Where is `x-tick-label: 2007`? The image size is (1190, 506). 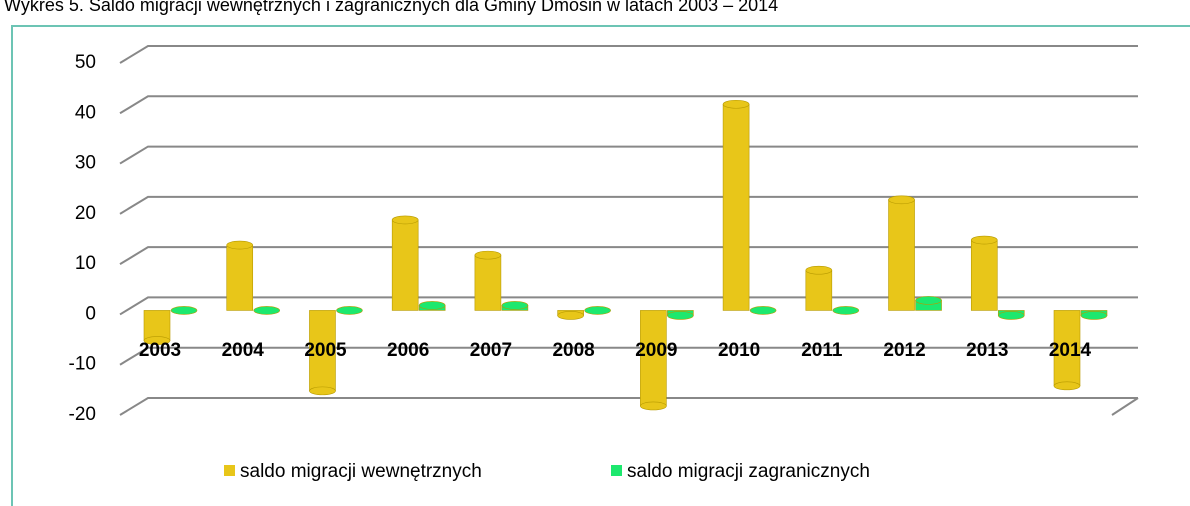 x-tick-label: 2007 is located at coordinates (491, 350).